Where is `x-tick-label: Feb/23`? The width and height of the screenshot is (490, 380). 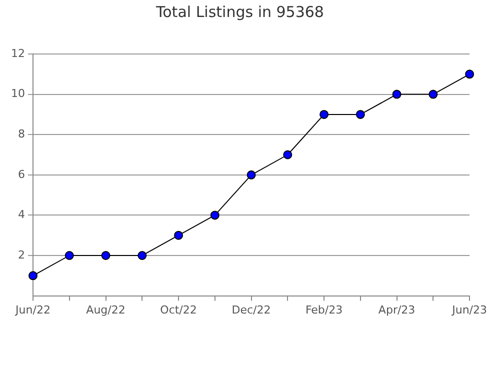
x-tick-label: Feb/23 is located at coordinates (324, 309).